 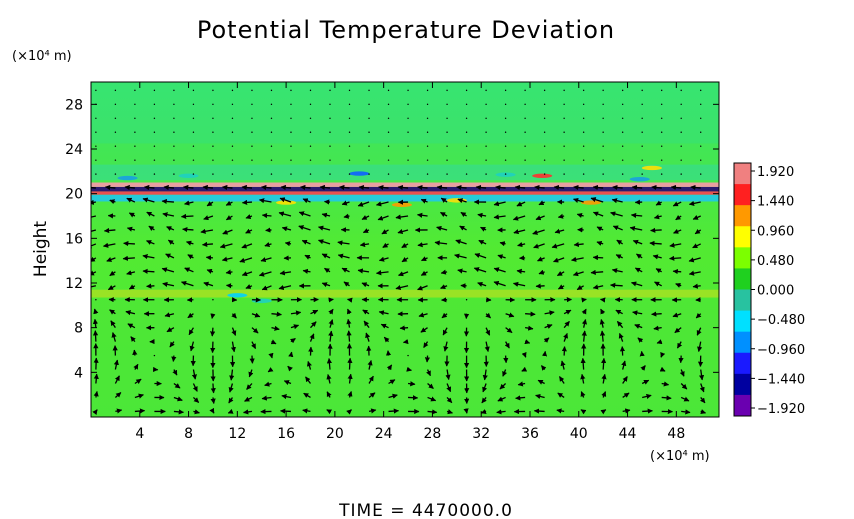 What do you see at coordinates (42, 56) in the screenshot?
I see `y-unit-label: (×10⁴ m)` at bounding box center [42, 56].